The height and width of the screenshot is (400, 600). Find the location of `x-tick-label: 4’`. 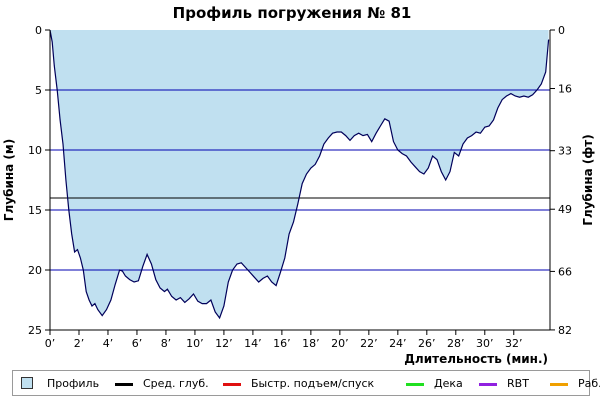

x-tick-label: 4’ is located at coordinates (108, 343).